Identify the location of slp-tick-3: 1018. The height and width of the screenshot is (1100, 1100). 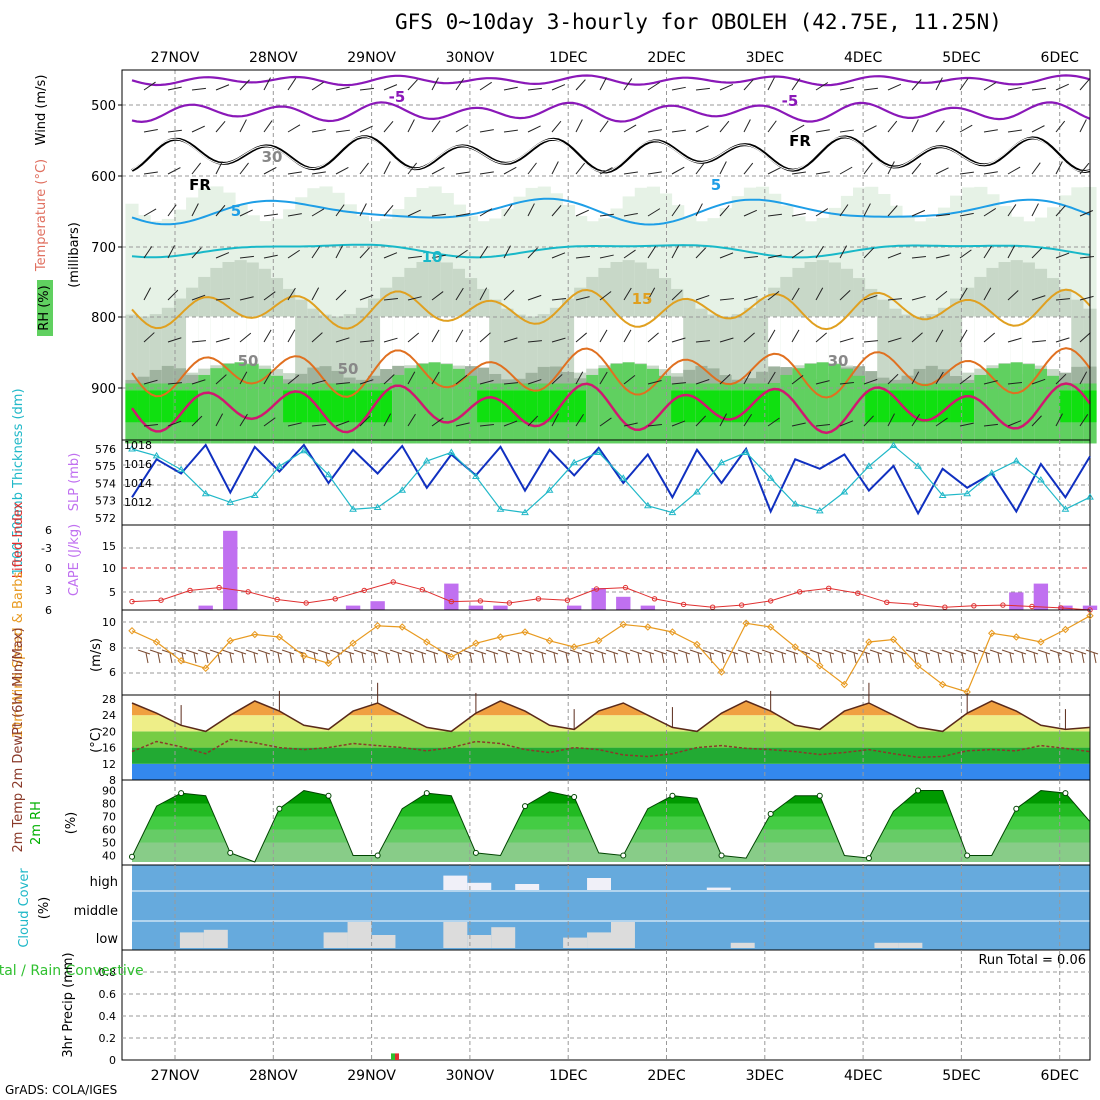
(138, 445).